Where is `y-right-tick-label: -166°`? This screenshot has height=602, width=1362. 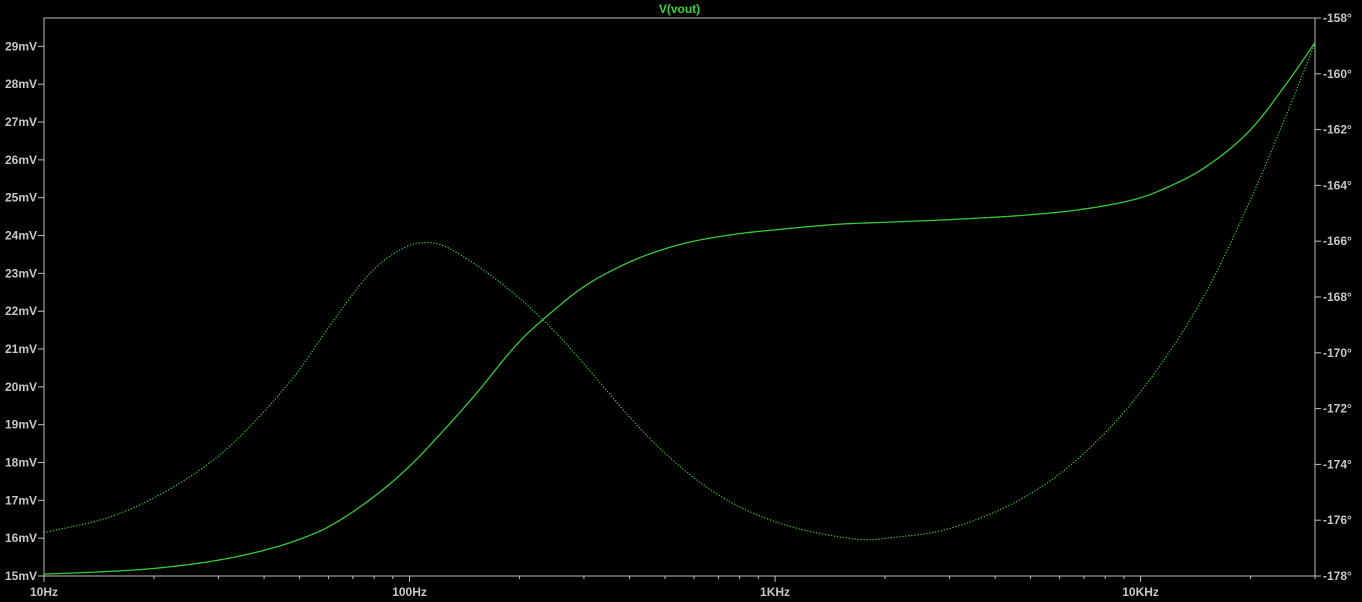 y-right-tick-label: -166° is located at coordinates (1337, 241).